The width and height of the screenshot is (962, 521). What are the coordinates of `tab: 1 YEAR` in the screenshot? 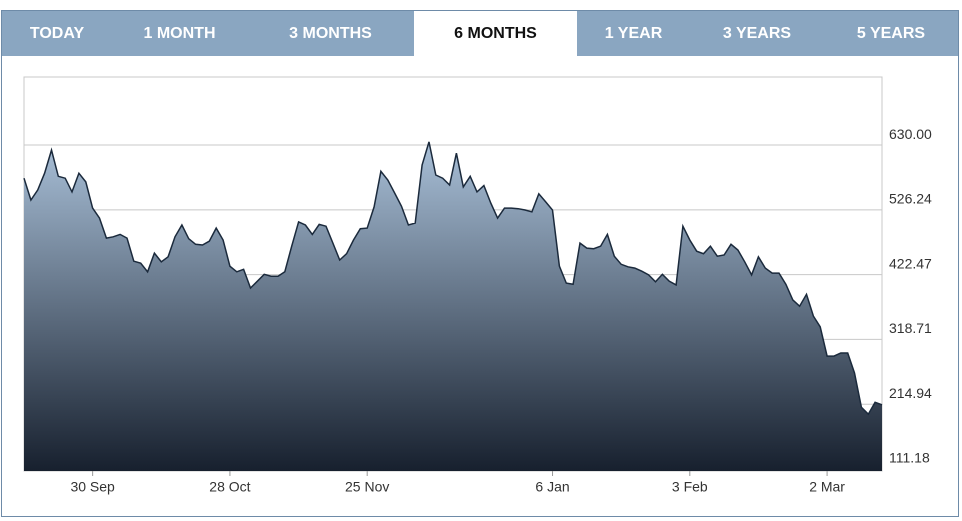 It's located at (633, 33).